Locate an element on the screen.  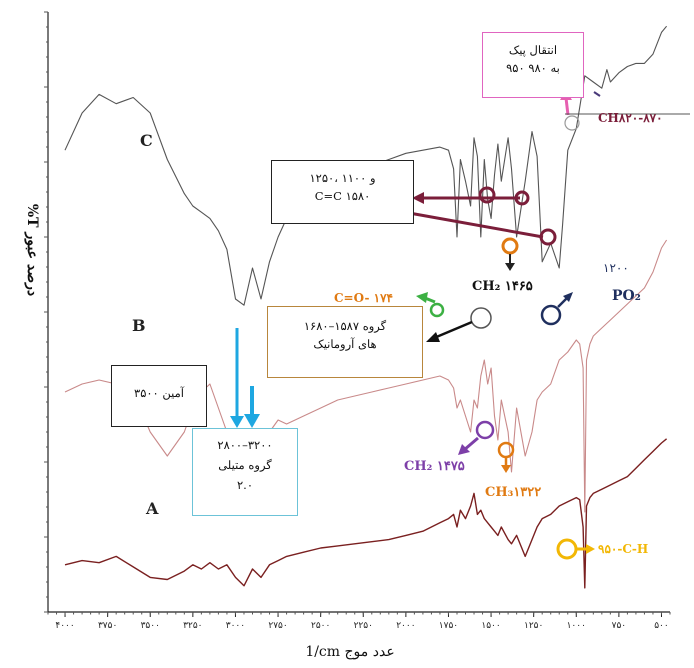
arrowhead-aromatic is located at coordinates (433, 337).